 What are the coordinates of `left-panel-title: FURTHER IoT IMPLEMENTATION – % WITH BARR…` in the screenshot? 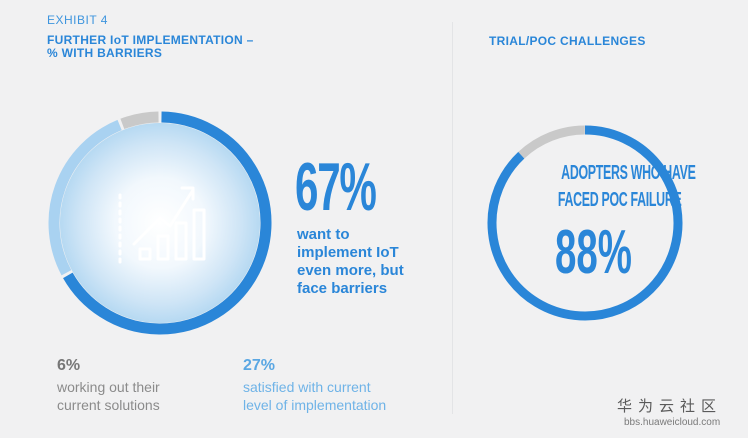 It's located at (150, 47).